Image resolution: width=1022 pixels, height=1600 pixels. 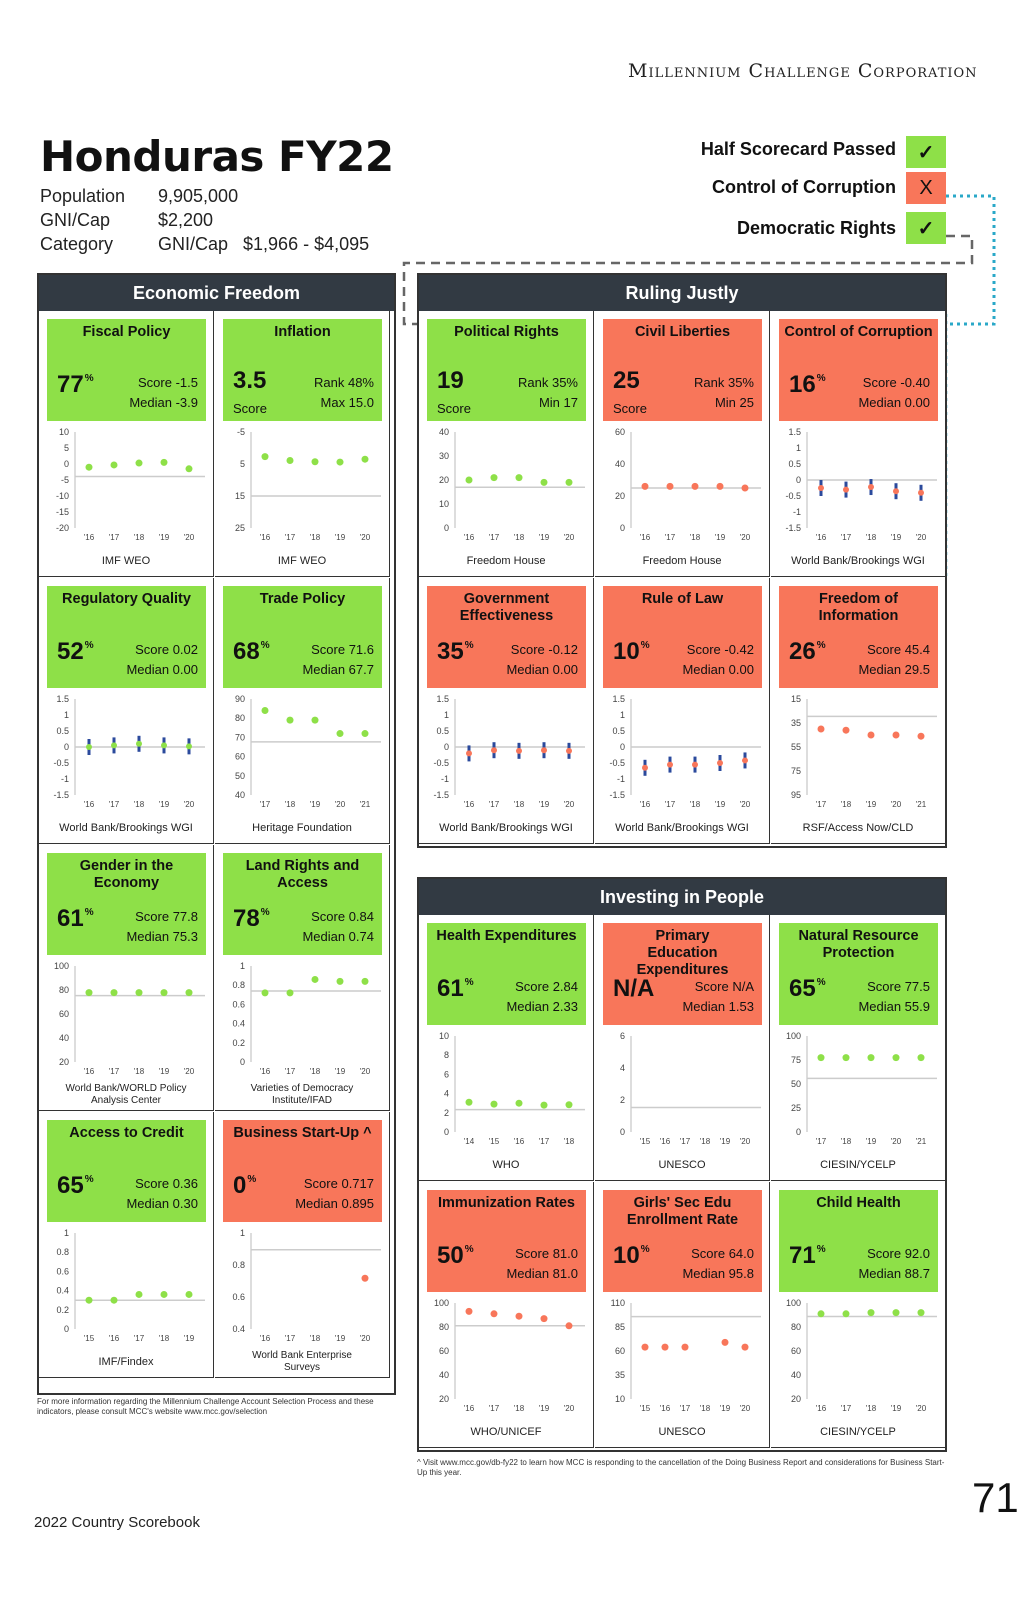 I want to click on data-source: CIESIN/YCELP, so click(x=858, y=1432).